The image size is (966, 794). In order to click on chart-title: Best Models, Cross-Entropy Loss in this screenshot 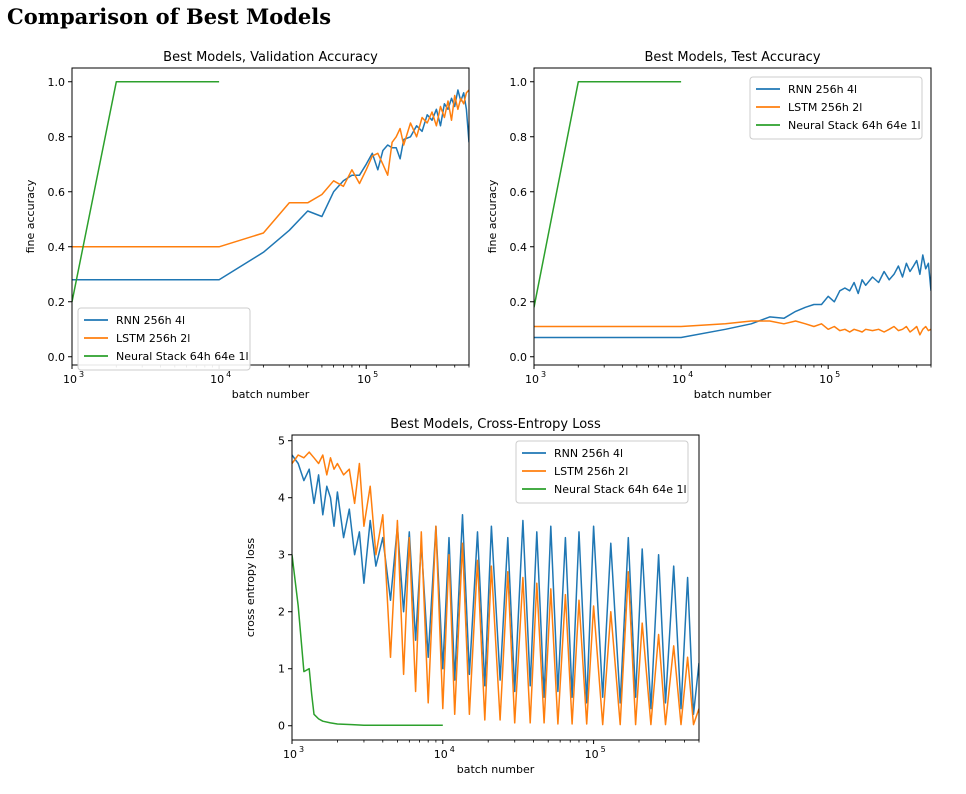, I will do `click(495, 424)`.